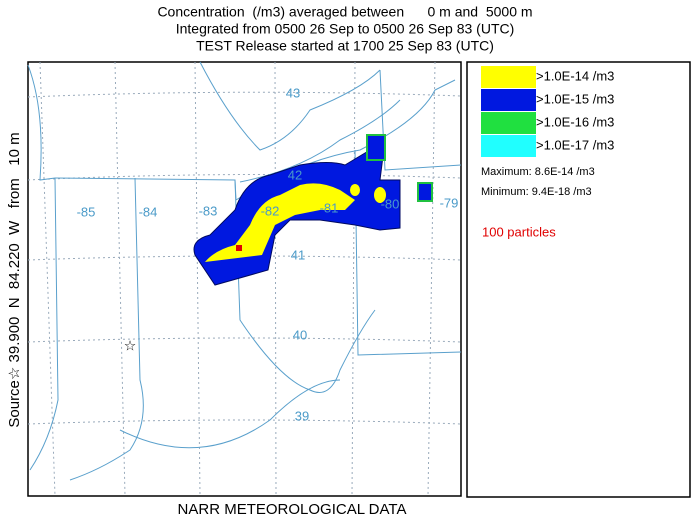 Image resolution: width=699 pixels, height=525 pixels. What do you see at coordinates (270, 210) in the screenshot?
I see `lon-label: -82` at bounding box center [270, 210].